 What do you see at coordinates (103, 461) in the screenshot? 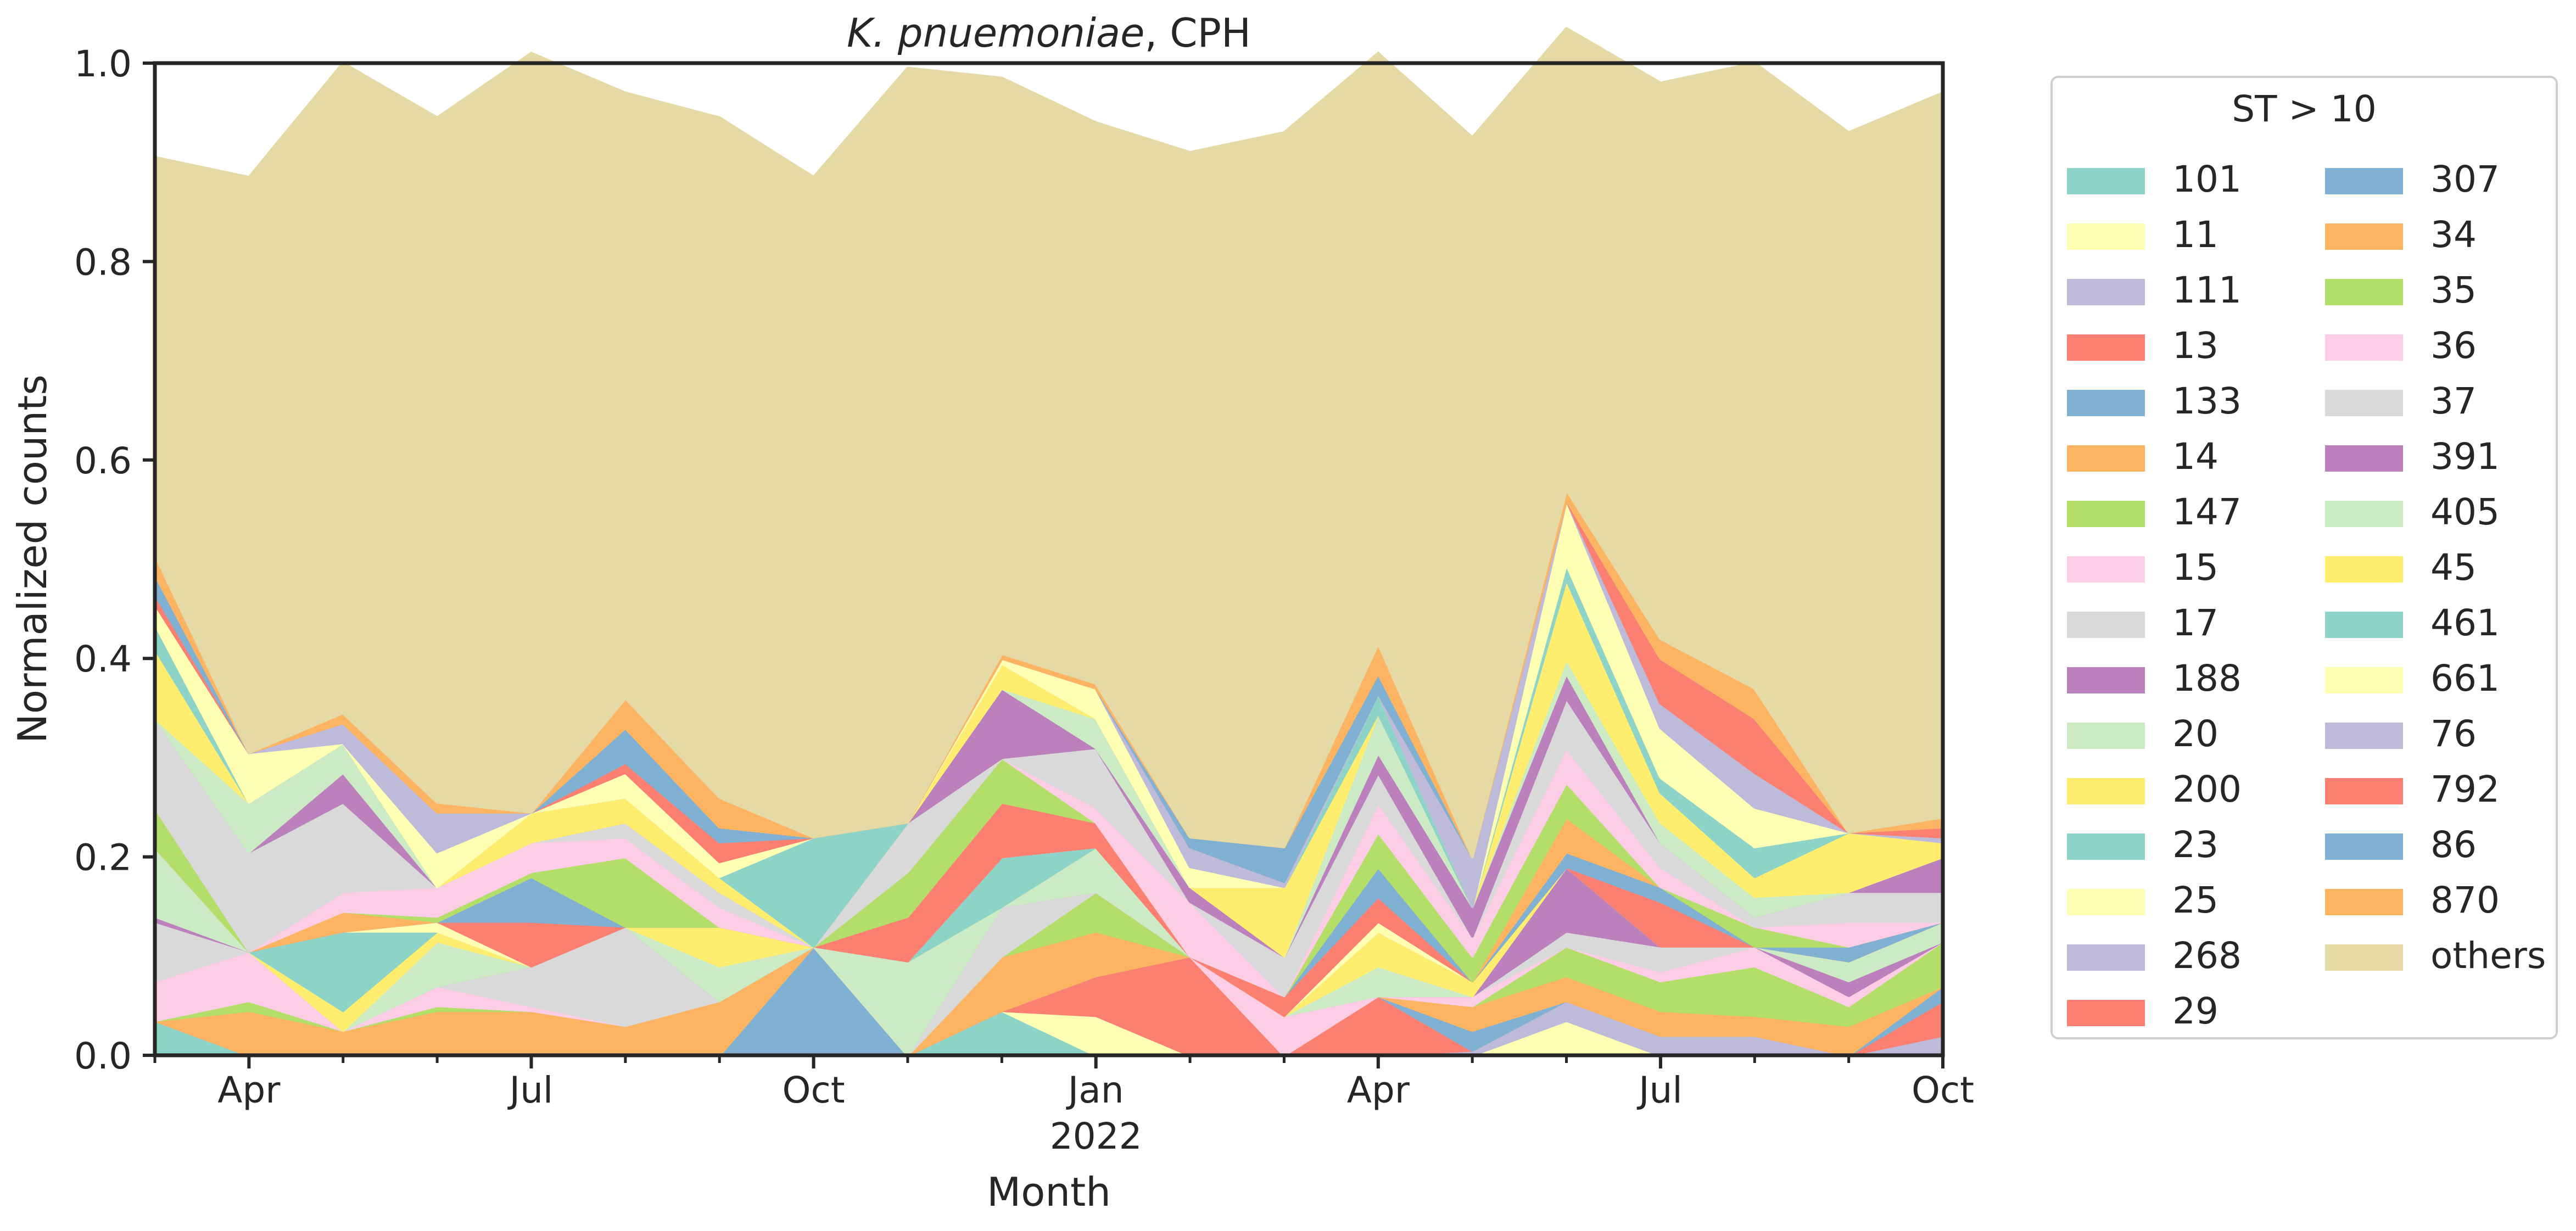
I see `y-tick-label: 0.6` at bounding box center [103, 461].